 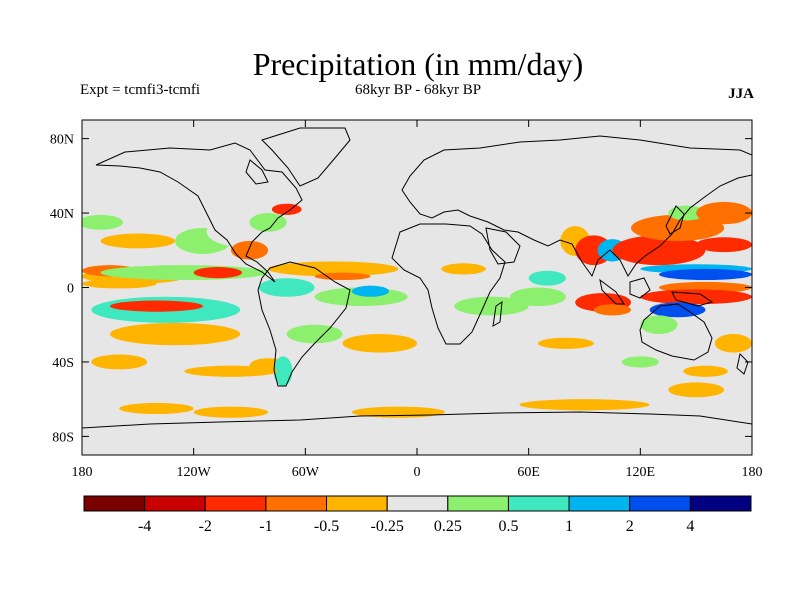 What do you see at coordinates (62, 214) in the screenshot?
I see `y-tick-label: 40N` at bounding box center [62, 214].